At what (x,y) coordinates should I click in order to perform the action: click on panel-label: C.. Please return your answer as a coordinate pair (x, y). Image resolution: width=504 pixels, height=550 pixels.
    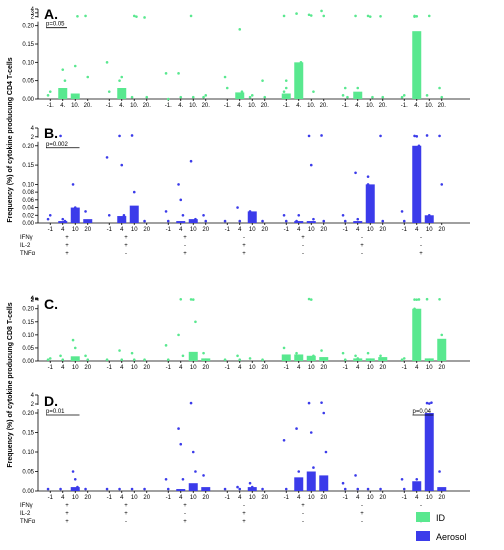
    Looking at the image, I should click on (51, 304).